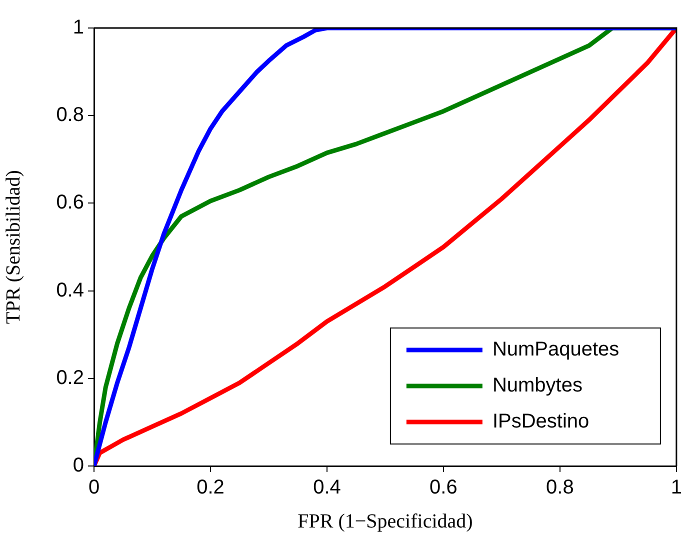 The image size is (686, 536). I want to click on y-tick-label: 0.6, so click(70, 203).